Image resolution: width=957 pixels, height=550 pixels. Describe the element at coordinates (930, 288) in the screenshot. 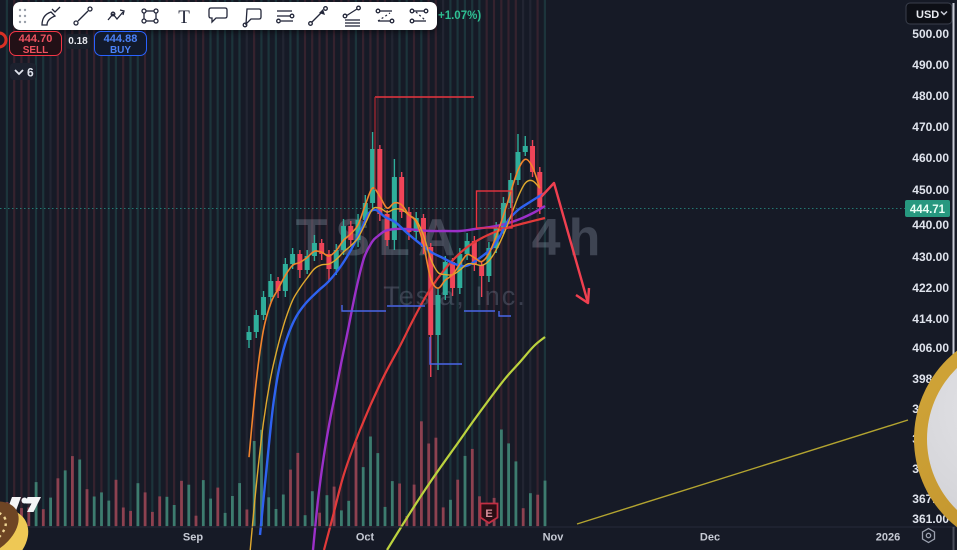

I see `svg-text: 422.00` at that location.